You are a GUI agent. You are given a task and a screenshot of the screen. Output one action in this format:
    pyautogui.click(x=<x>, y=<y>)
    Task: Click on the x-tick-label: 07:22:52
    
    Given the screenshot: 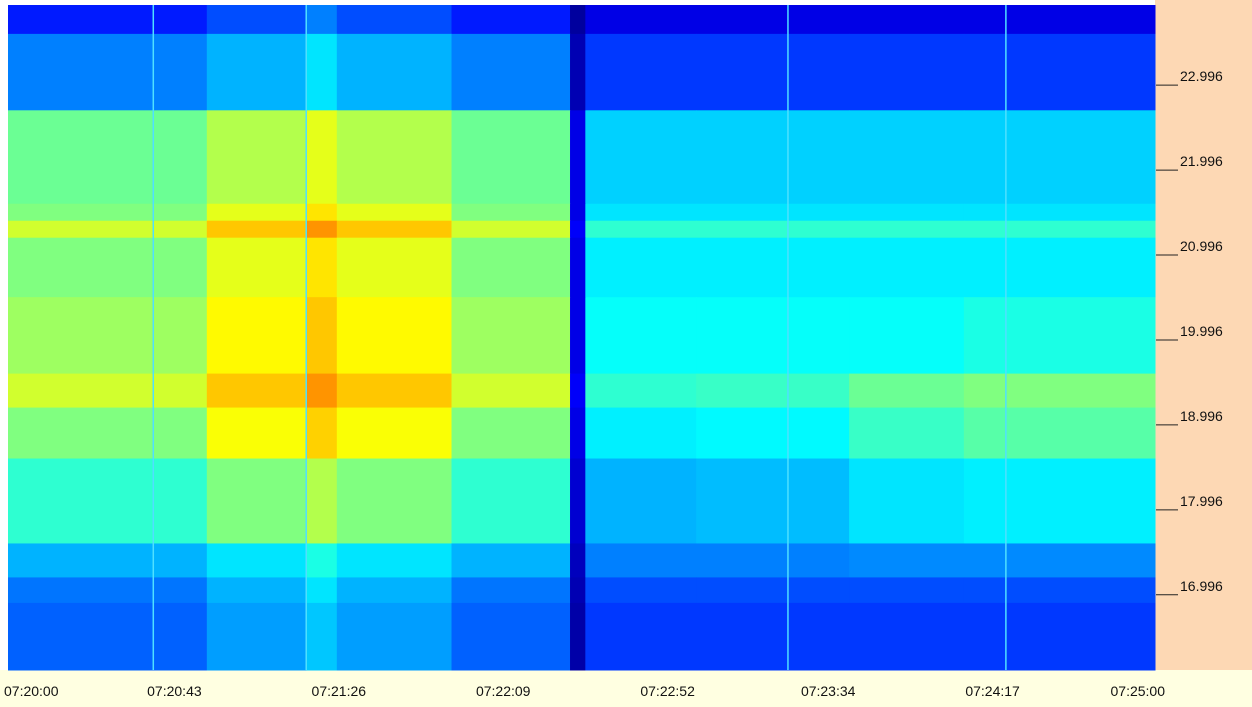 What is the action you would take?
    pyautogui.click(x=667, y=691)
    